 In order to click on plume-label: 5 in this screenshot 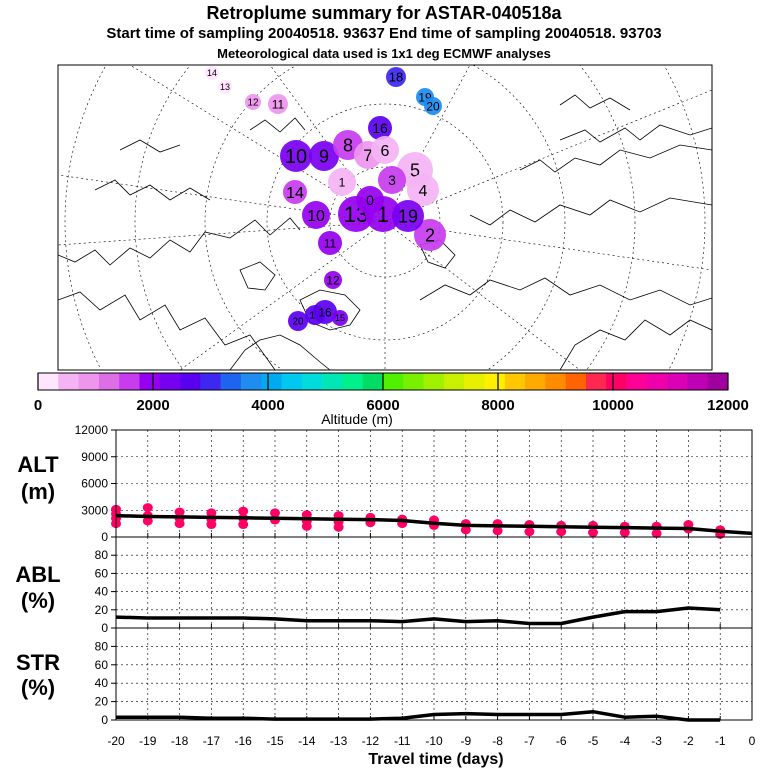, I will do `click(415, 170)`.